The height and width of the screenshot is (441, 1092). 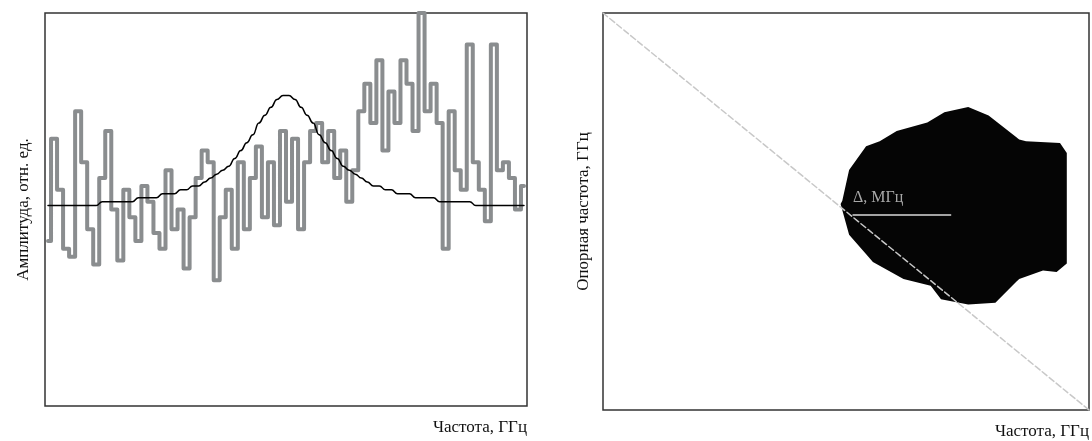 What do you see at coordinates (22, 209) in the screenshot?
I see `y-axis-title: Амплитуда, отн. ед.` at bounding box center [22, 209].